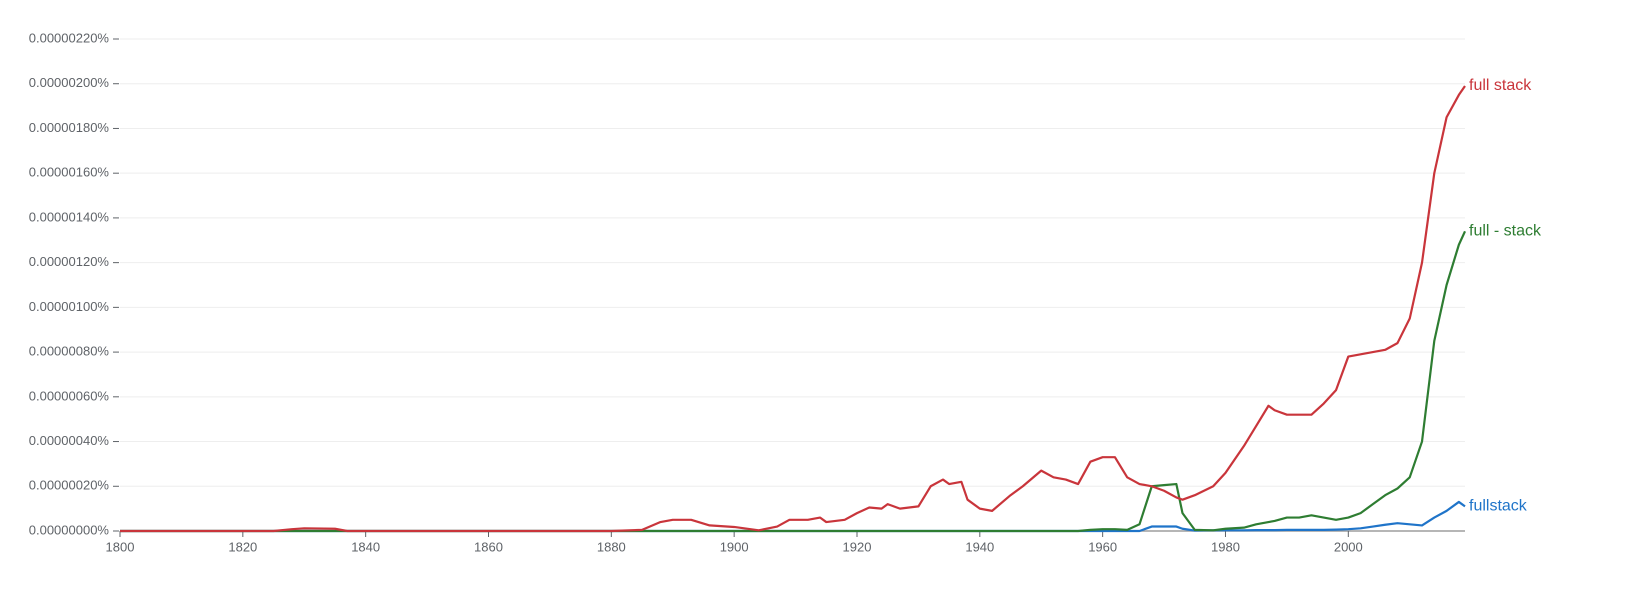 Image resolution: width=1646 pixels, height=593 pixels. I want to click on x-tick-label: 1880, so click(611, 546).